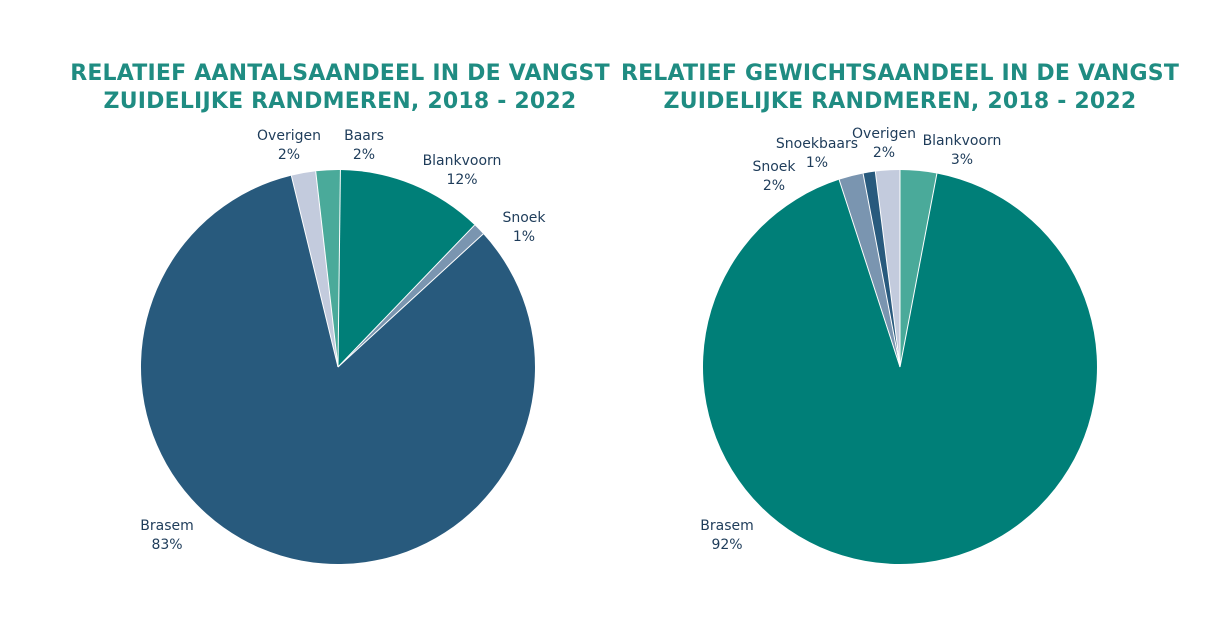 The image size is (1215, 640). I want to click on pie-label-value: 3%, so click(962, 160).